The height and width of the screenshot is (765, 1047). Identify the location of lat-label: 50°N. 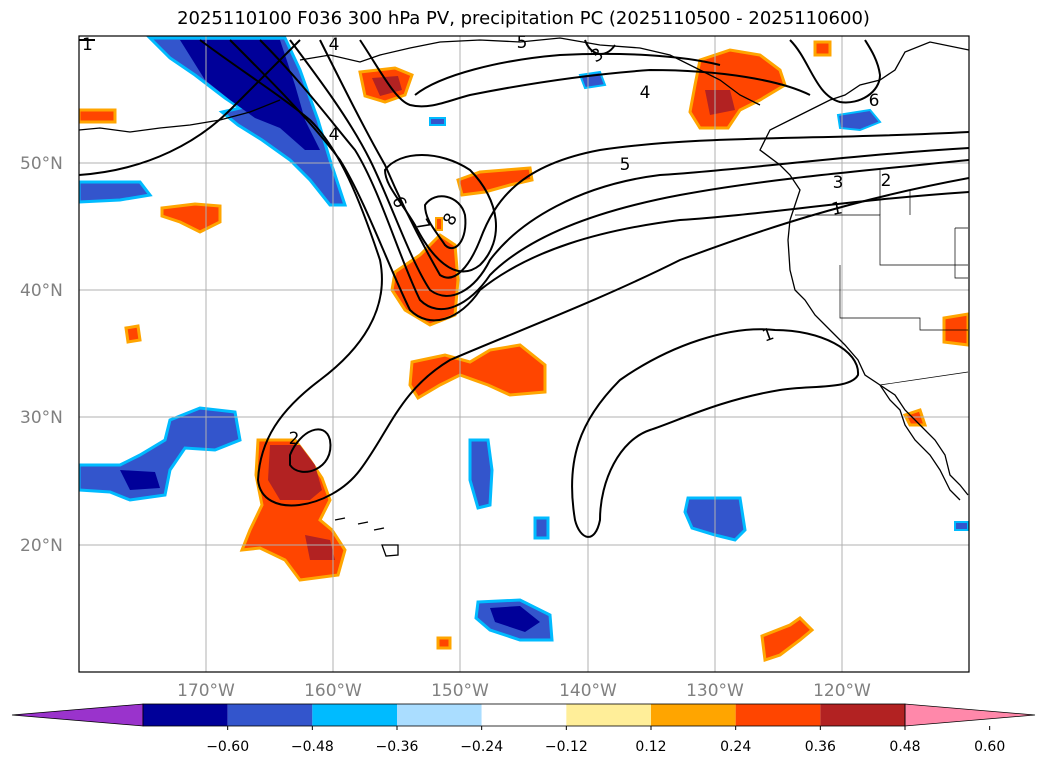
(41, 164).